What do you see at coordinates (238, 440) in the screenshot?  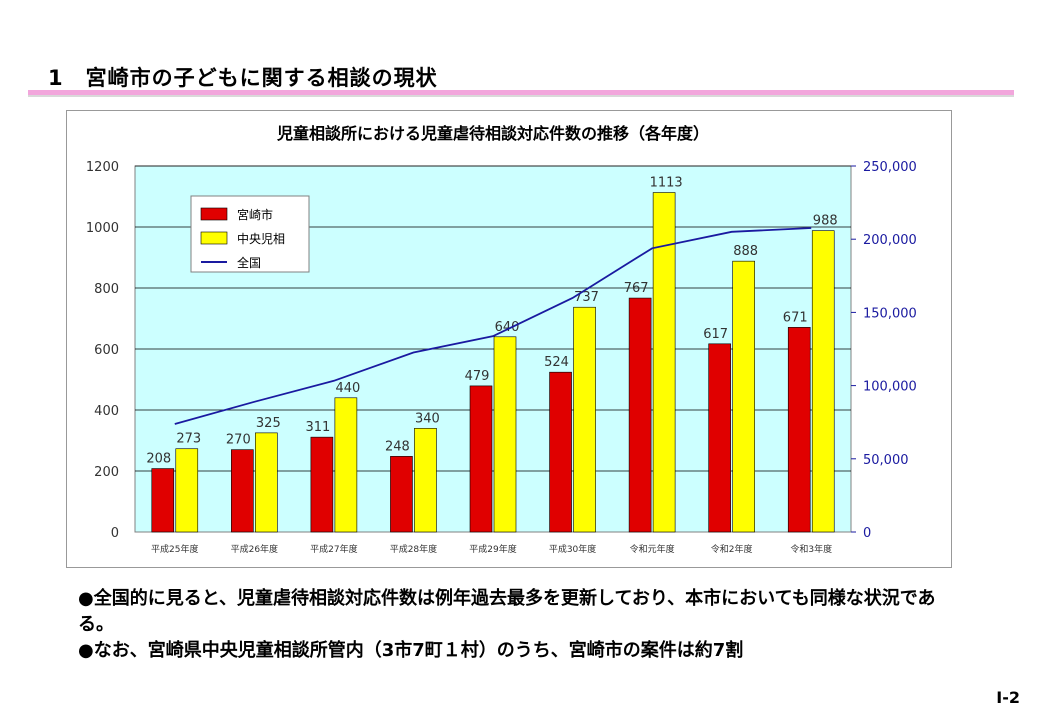 I see `data-label: 270` at bounding box center [238, 440].